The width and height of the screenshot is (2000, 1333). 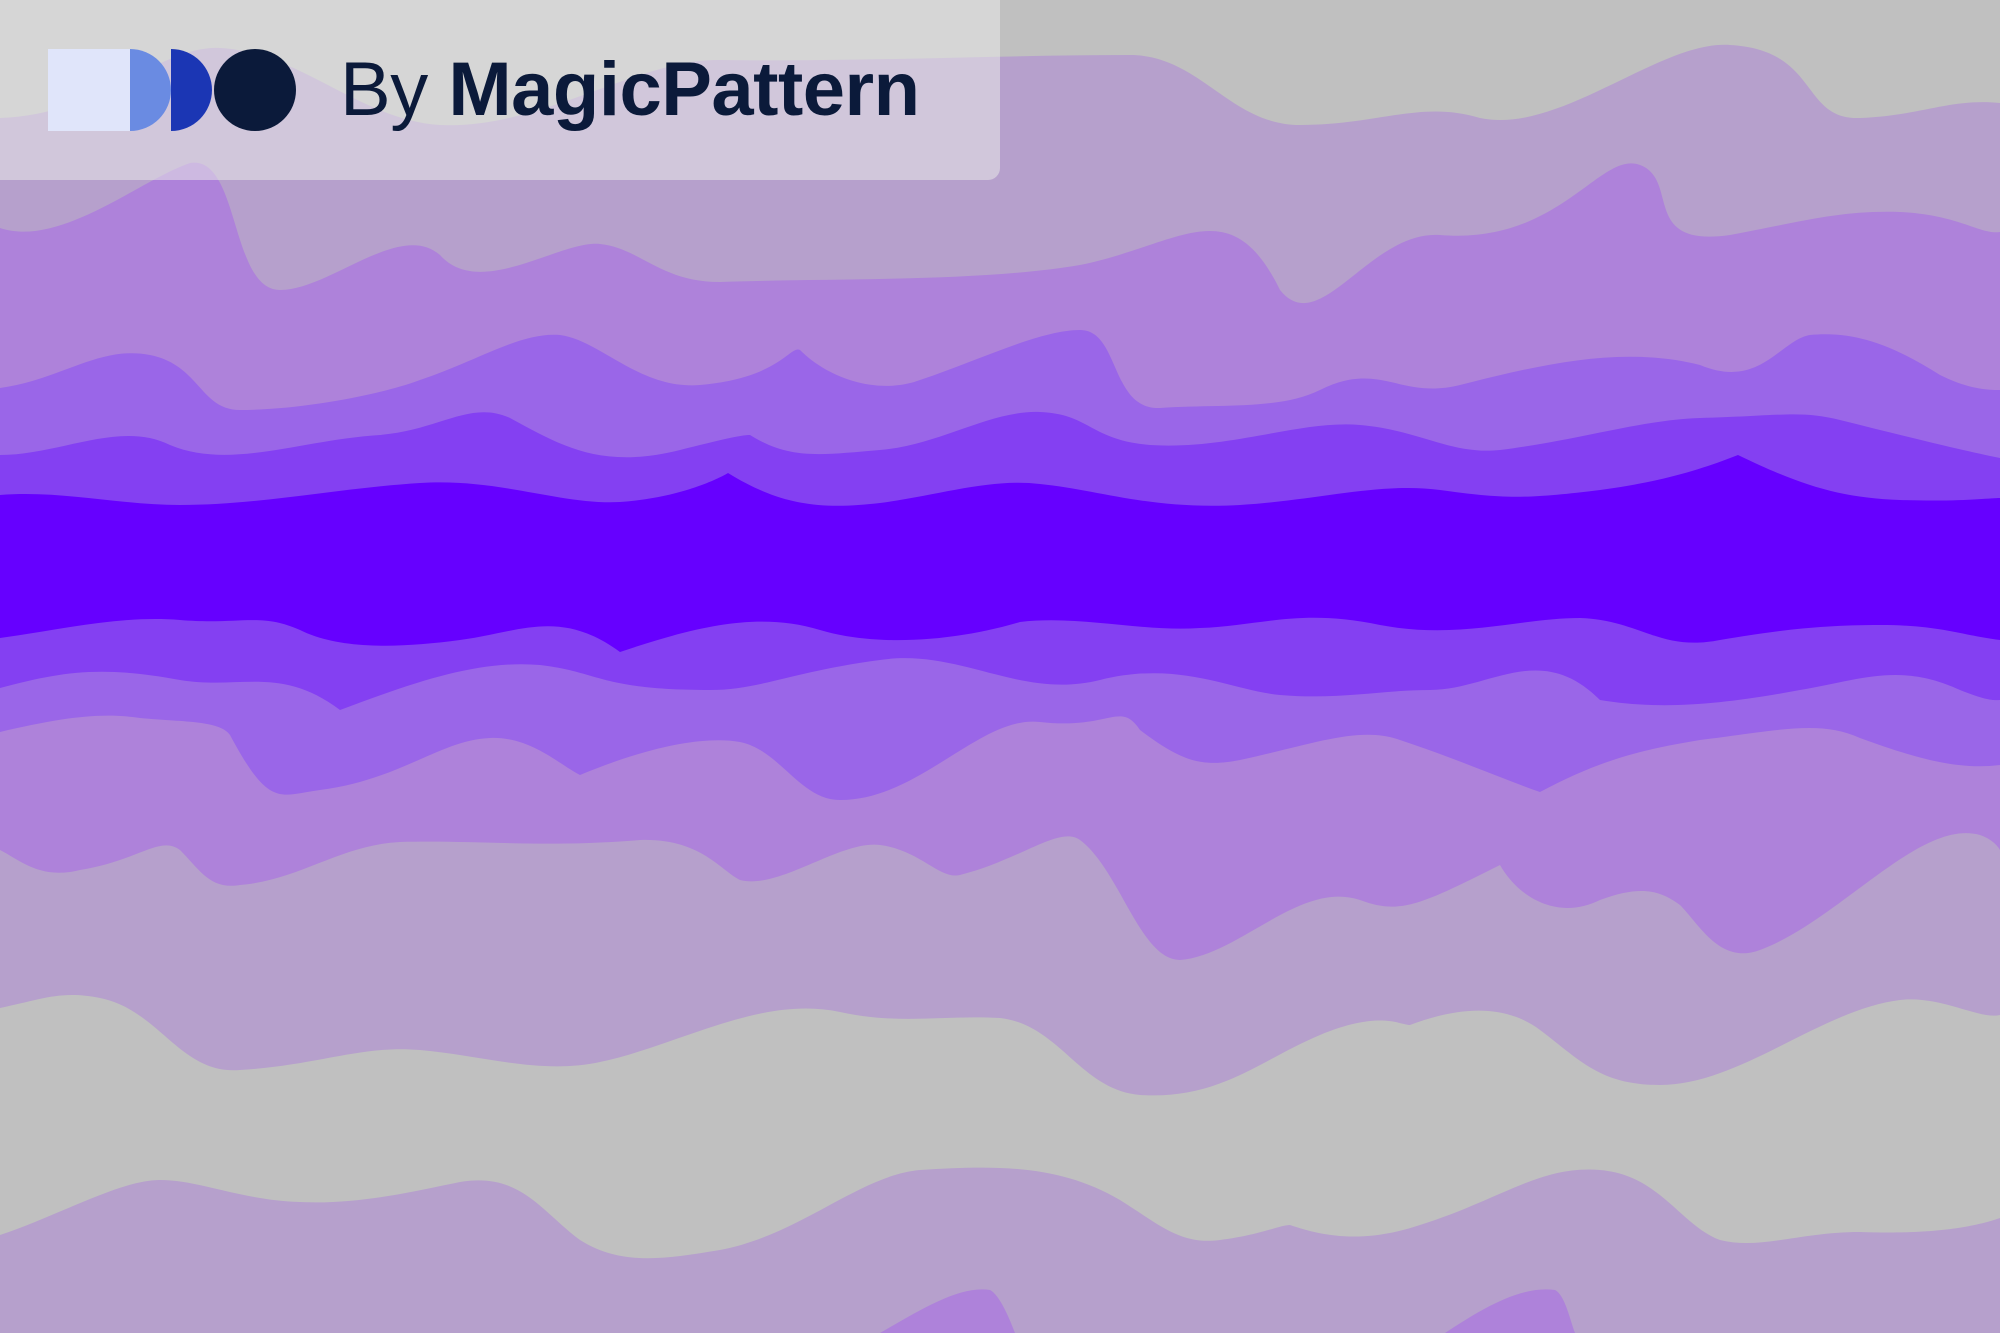 I want to click on brand-row: By MagicPattern, so click(x=484, y=90).